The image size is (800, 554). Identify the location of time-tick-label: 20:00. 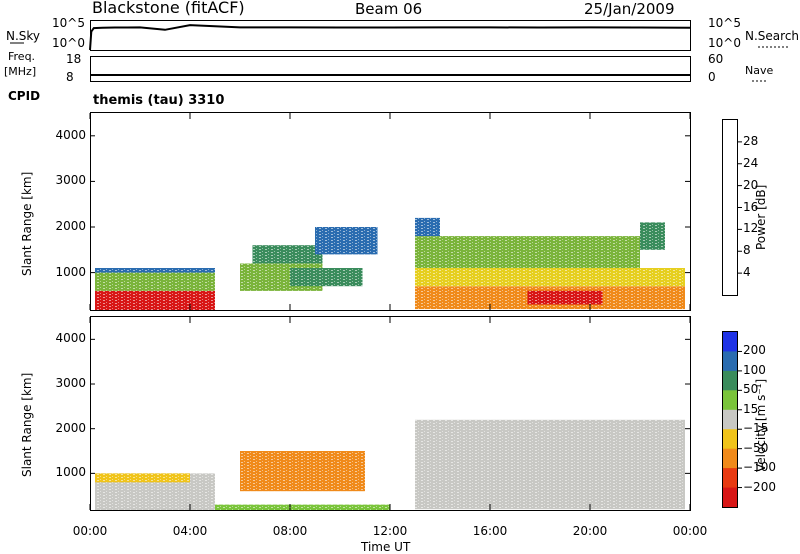
(590, 531).